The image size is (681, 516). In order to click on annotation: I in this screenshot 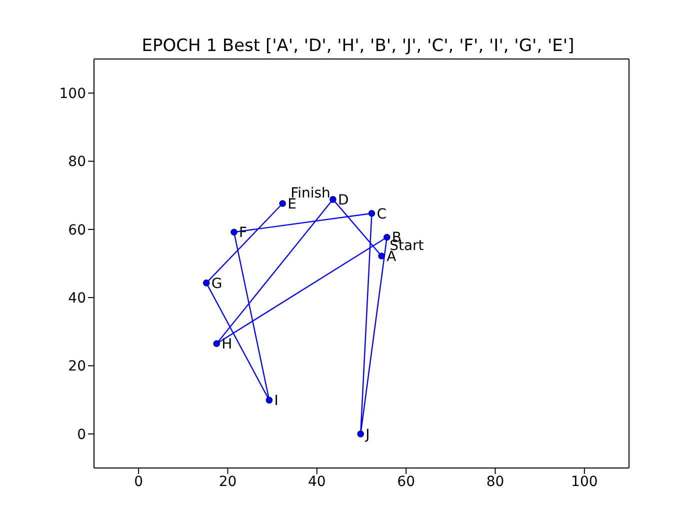, I will do `click(276, 401)`.